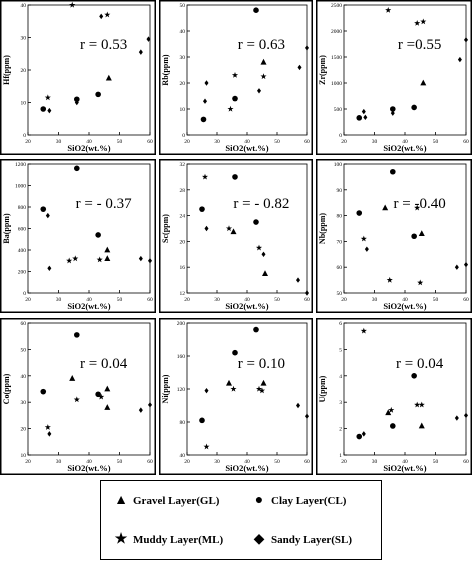 This screenshot has height=566, width=474. What do you see at coordinates (336, 58) in the screenshot?
I see `y-tick-label: 1500` at bounding box center [336, 58].